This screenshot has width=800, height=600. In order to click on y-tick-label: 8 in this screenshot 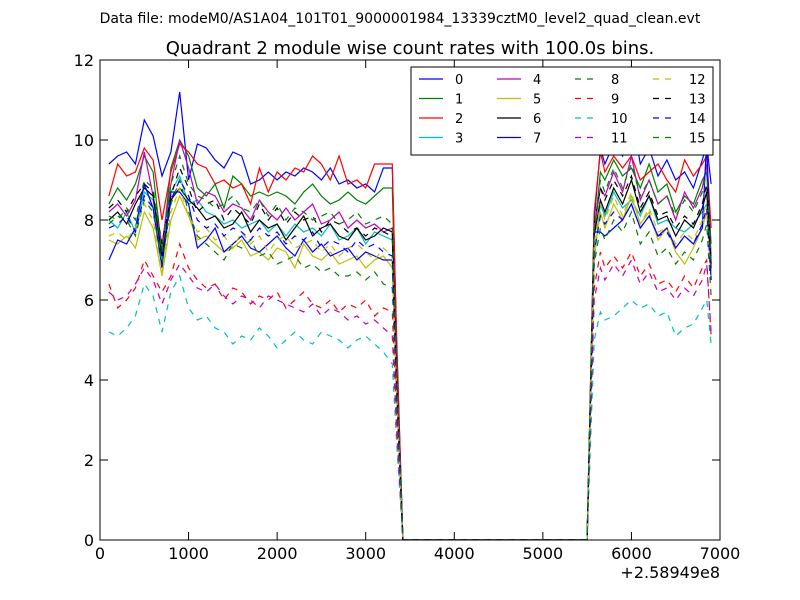, I will do `click(89, 220)`.